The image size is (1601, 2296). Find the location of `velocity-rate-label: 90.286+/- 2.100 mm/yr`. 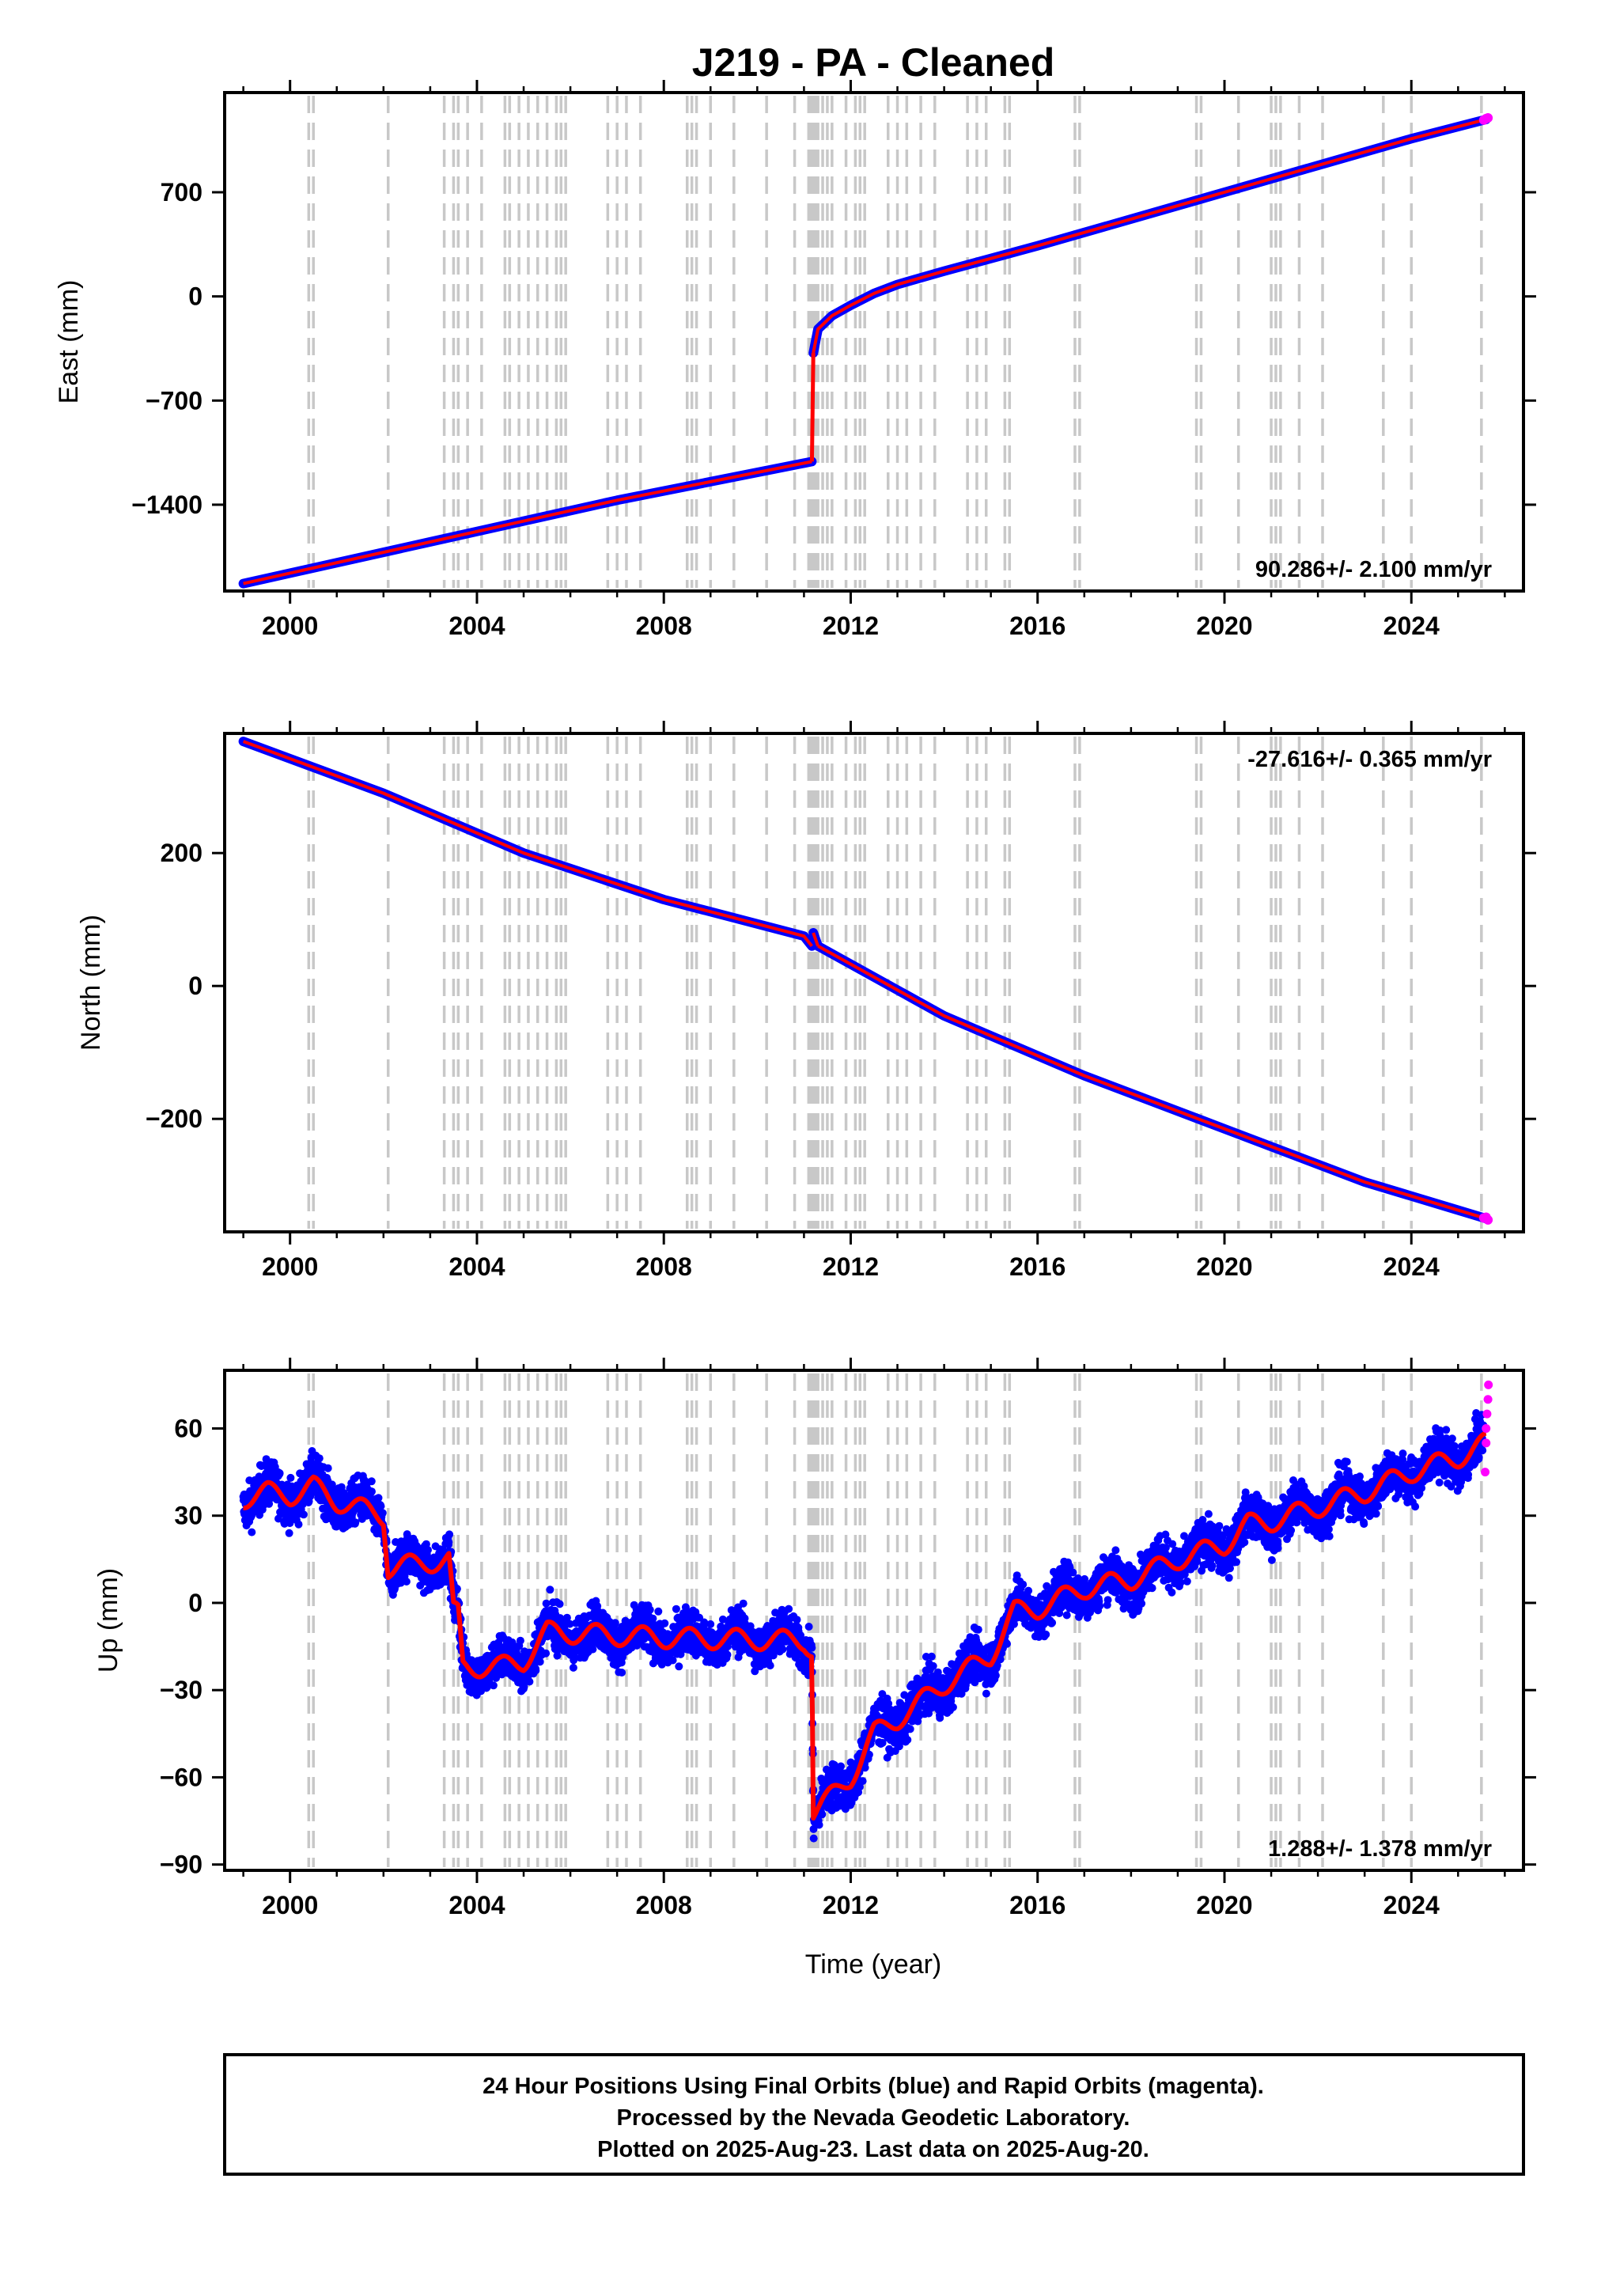

velocity-rate-label: 90.286+/- 2.100 mm/yr is located at coordinates (1374, 570).